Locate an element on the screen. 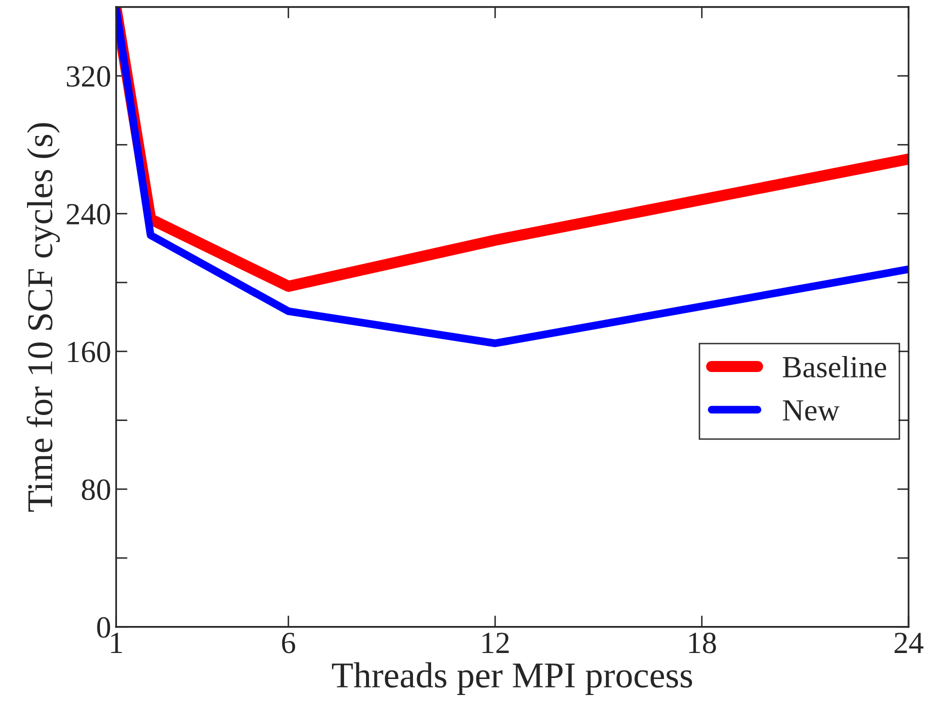 This screenshot has height=702, width=929. legend-label: New is located at coordinates (811, 410).